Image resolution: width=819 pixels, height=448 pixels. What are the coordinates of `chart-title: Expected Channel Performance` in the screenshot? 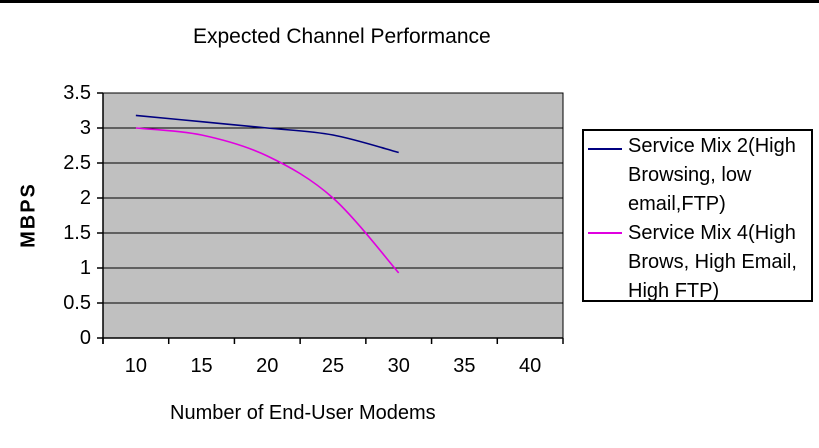 It's located at (342, 36).